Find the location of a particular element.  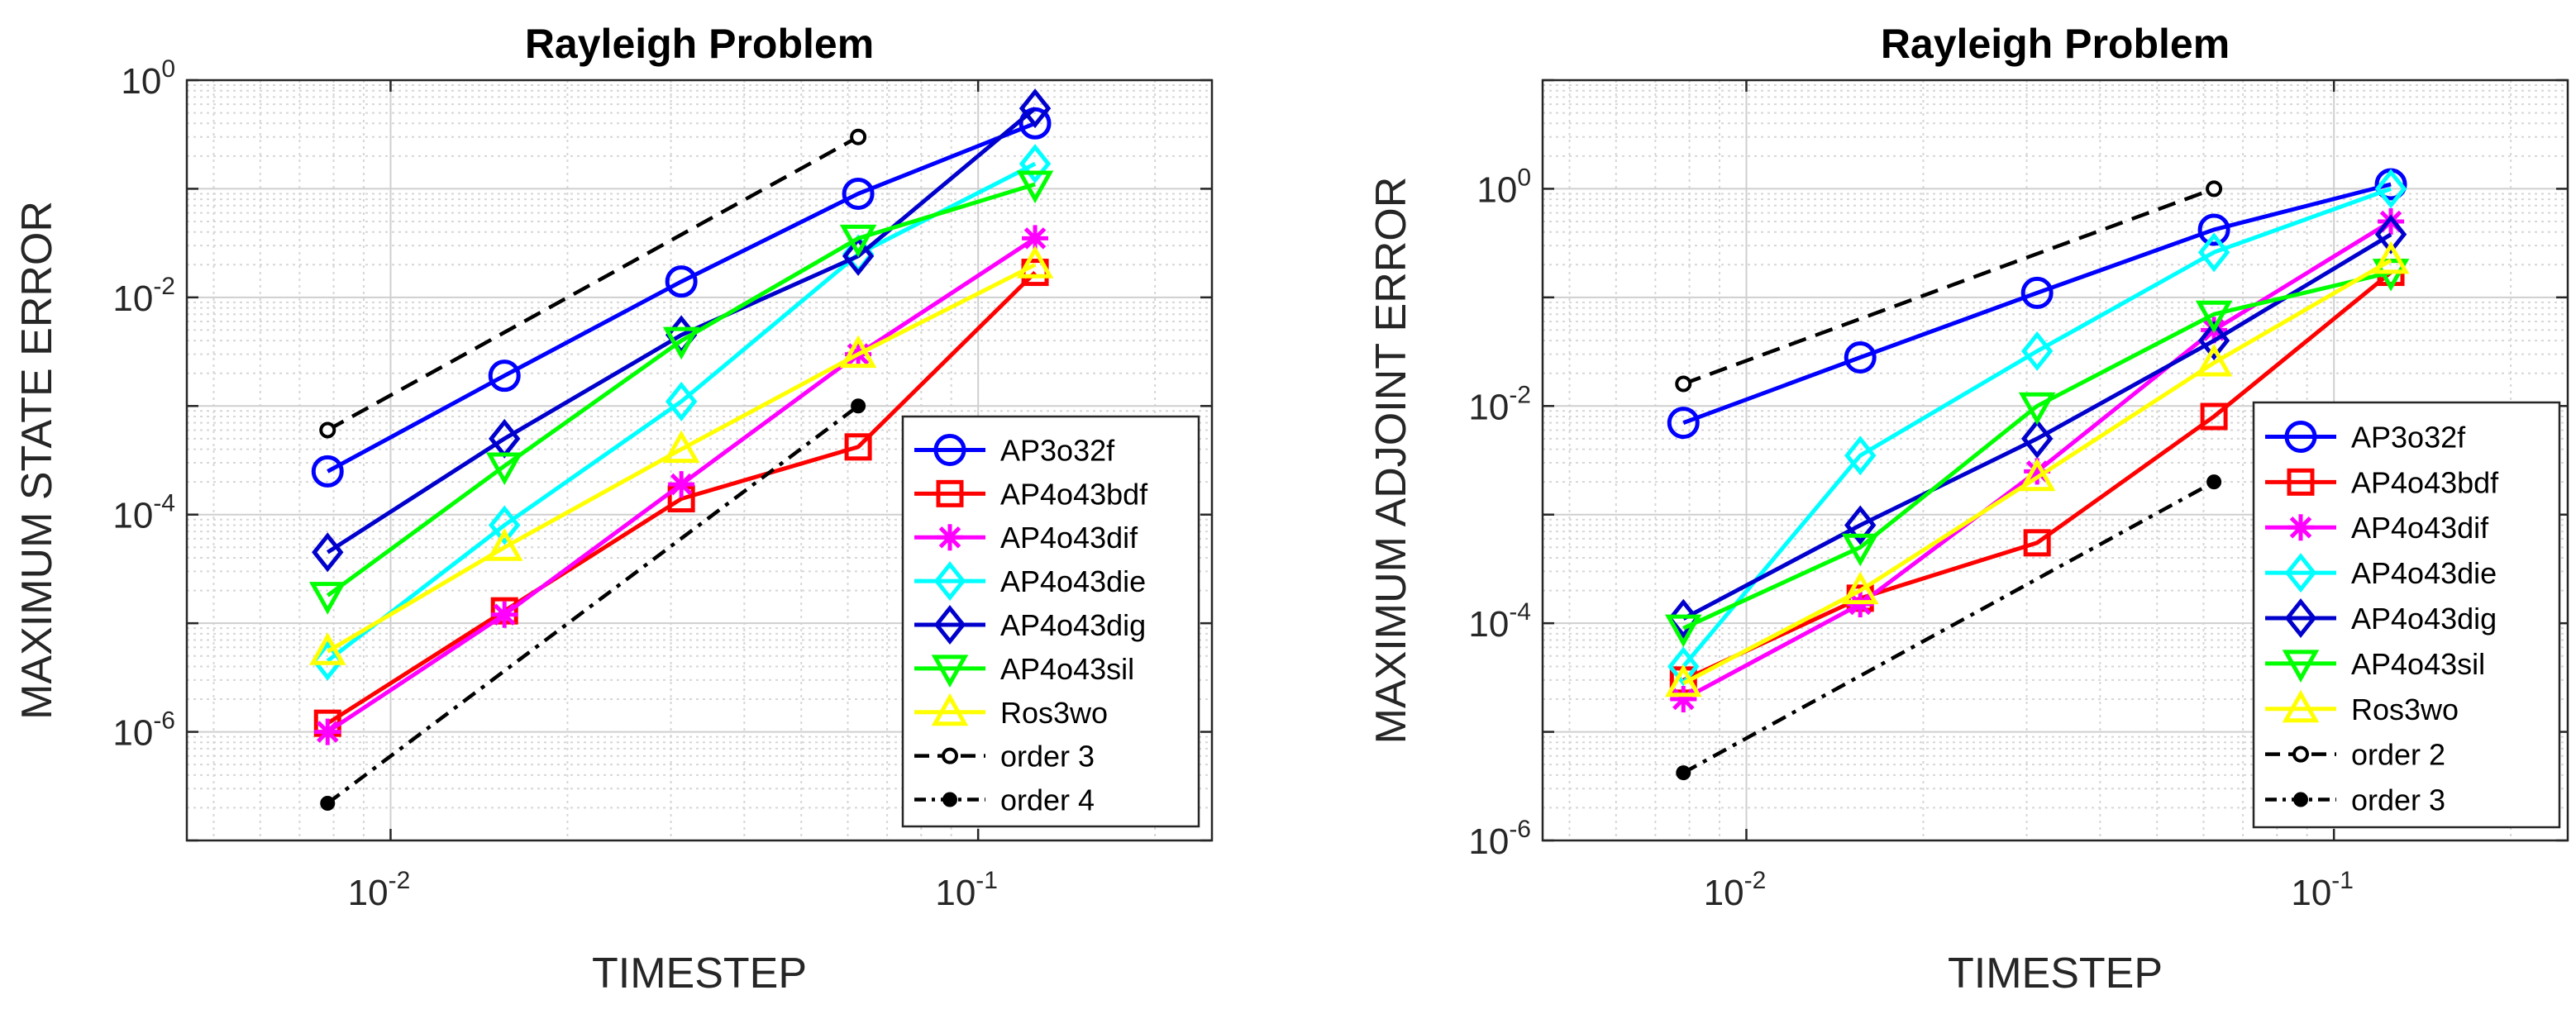

legend-label: order 4 is located at coordinates (1047, 800).